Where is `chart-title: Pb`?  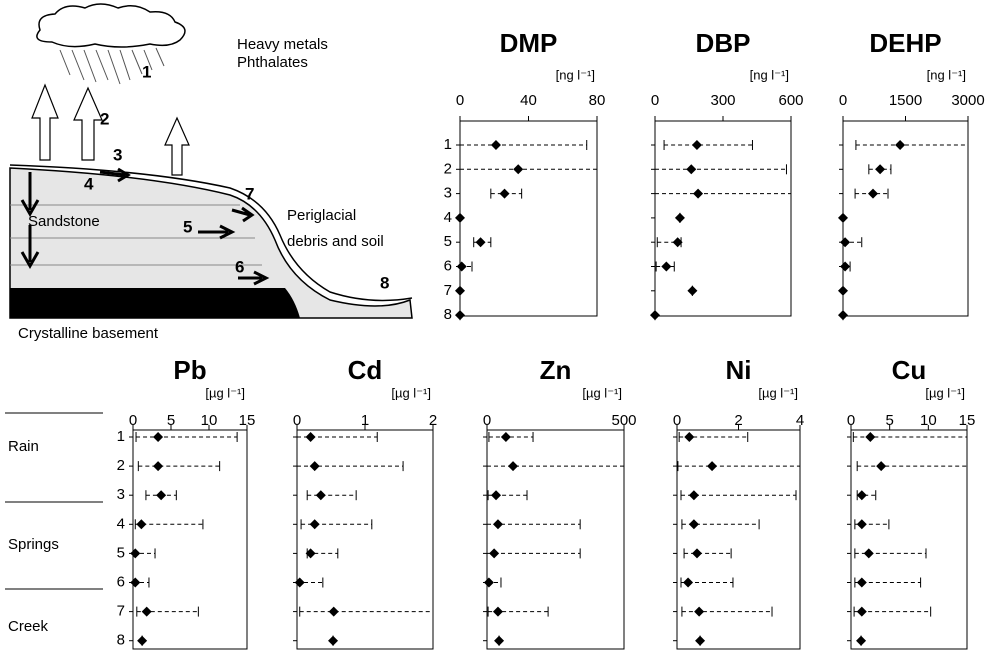 chart-title: Pb is located at coordinates (189, 370).